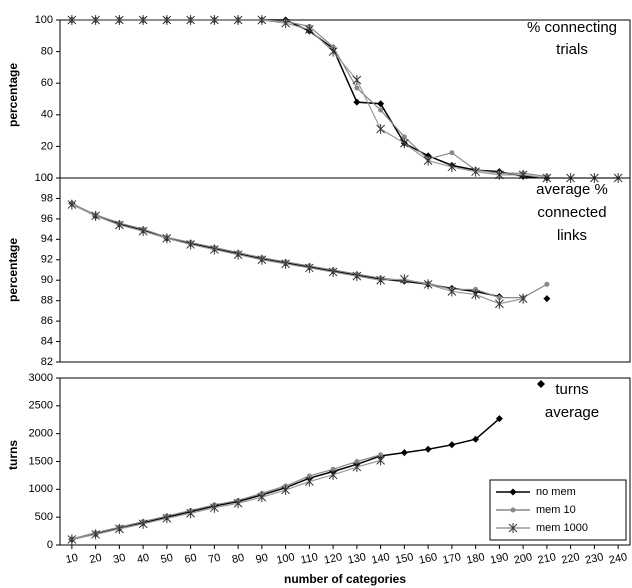 The height and width of the screenshot is (588, 632). Describe the element at coordinates (47, 198) in the screenshot. I see `y-tick-label: 98` at that location.